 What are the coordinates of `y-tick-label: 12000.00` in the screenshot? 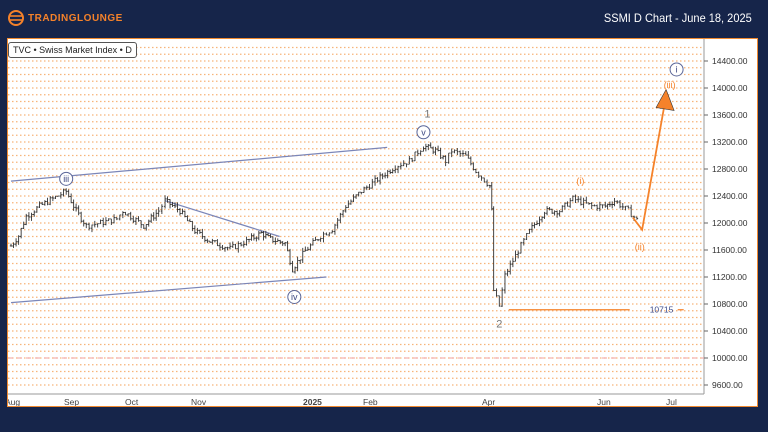 It's located at (730, 223).